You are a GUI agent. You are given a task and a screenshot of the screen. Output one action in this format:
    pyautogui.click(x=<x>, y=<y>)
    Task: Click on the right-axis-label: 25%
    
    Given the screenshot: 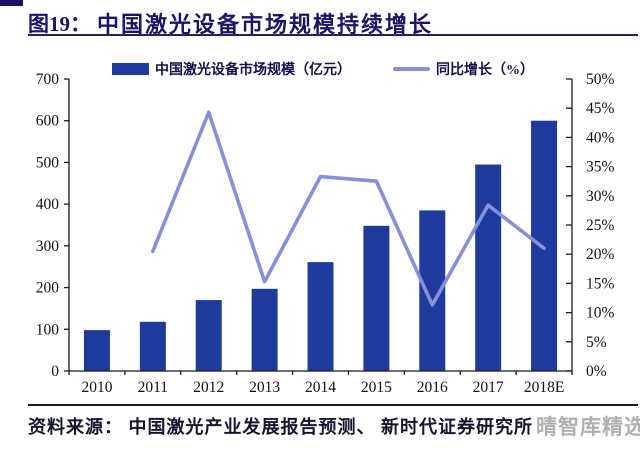 What is the action you would take?
    pyautogui.click(x=600, y=225)
    